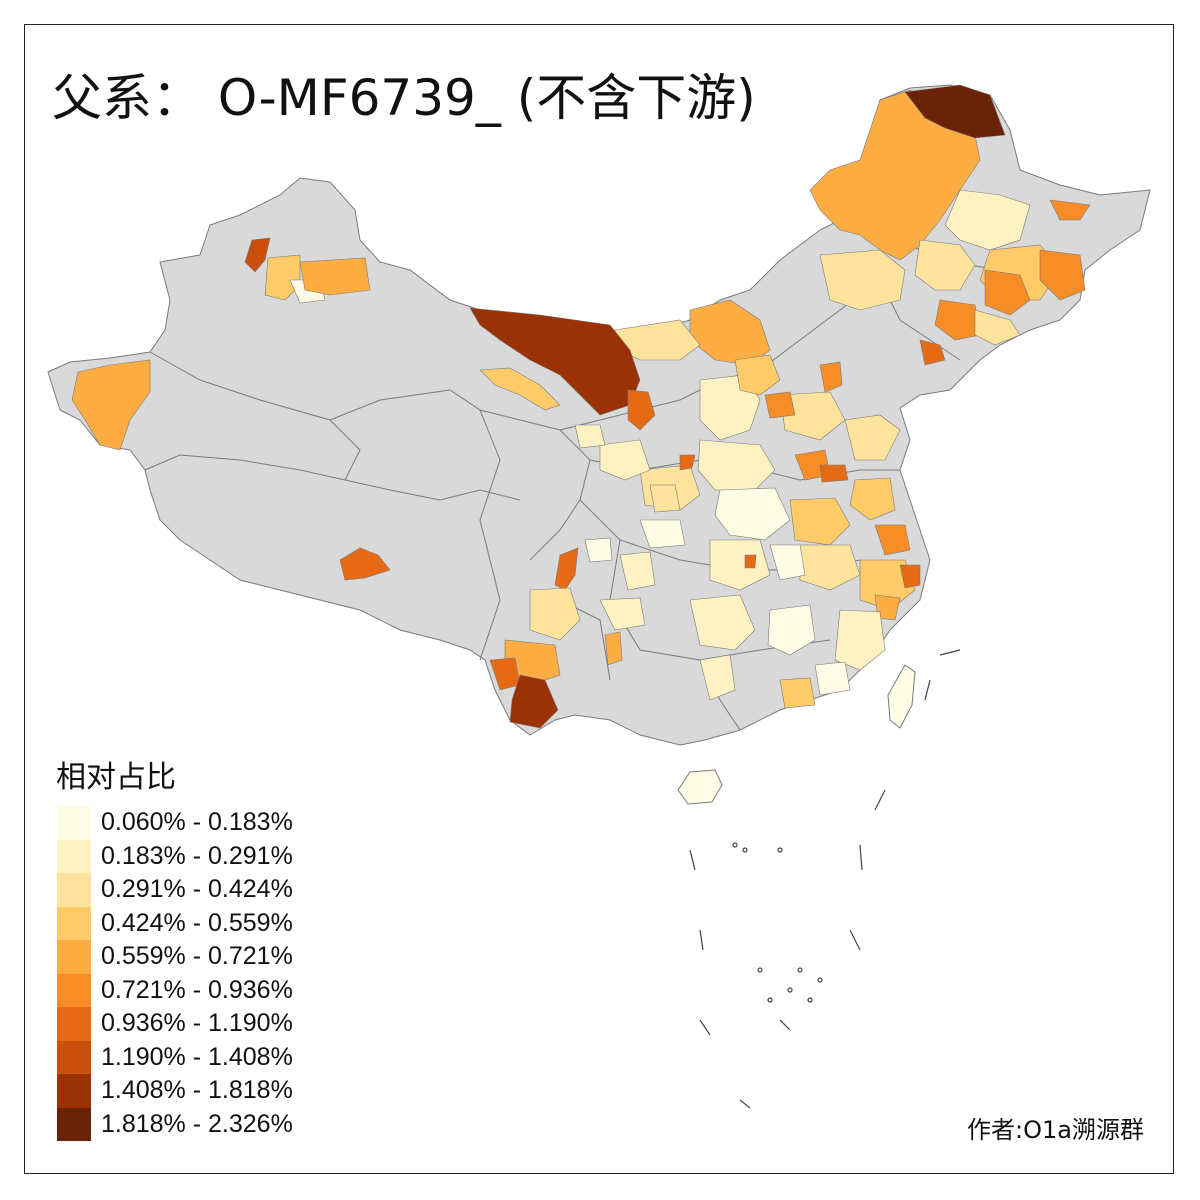 The width and height of the screenshot is (1200, 1200). I want to click on taiwan-island, so click(901, 696).